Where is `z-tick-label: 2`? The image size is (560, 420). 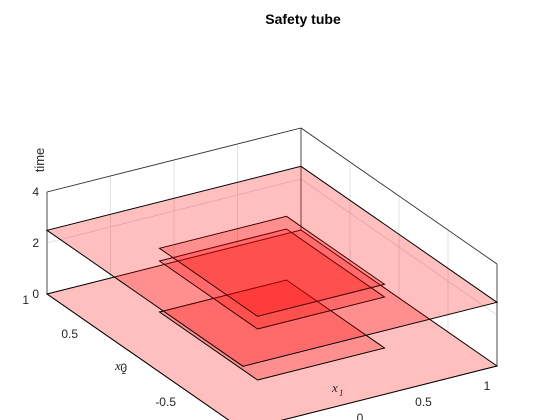 z-tick-label: 2 is located at coordinates (35, 243).